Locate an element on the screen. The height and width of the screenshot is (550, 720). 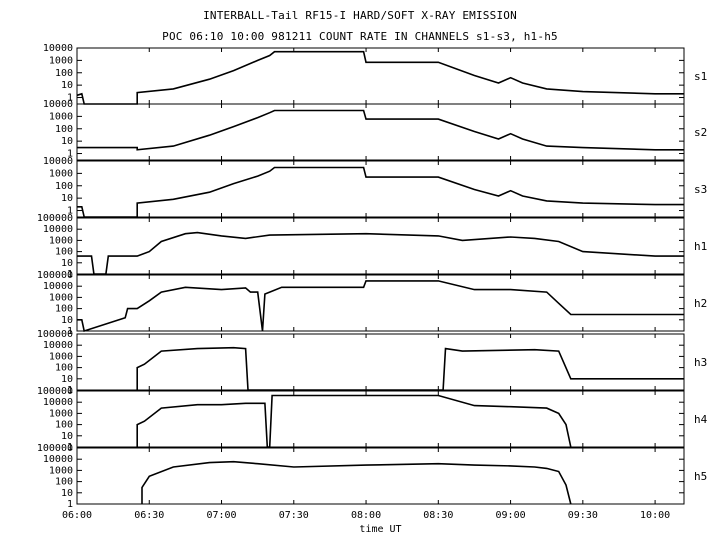
x-tick-label: 10:00 is located at coordinates (655, 515).